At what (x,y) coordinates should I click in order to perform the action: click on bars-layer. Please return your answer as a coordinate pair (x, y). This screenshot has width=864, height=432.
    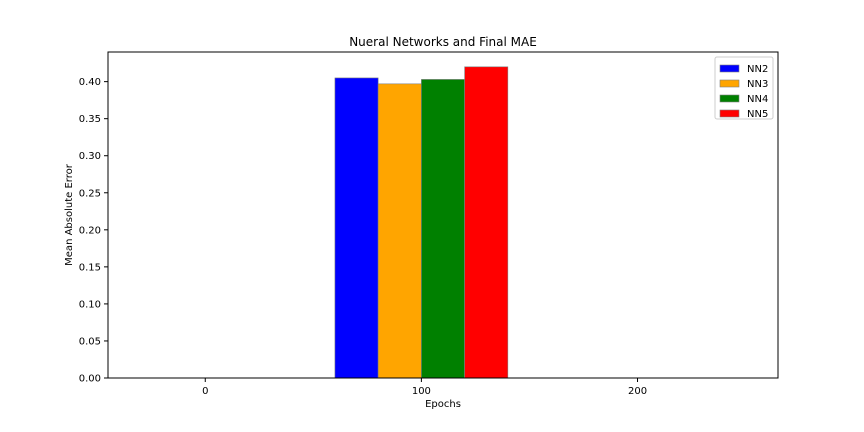
    Looking at the image, I should click on (421, 222).